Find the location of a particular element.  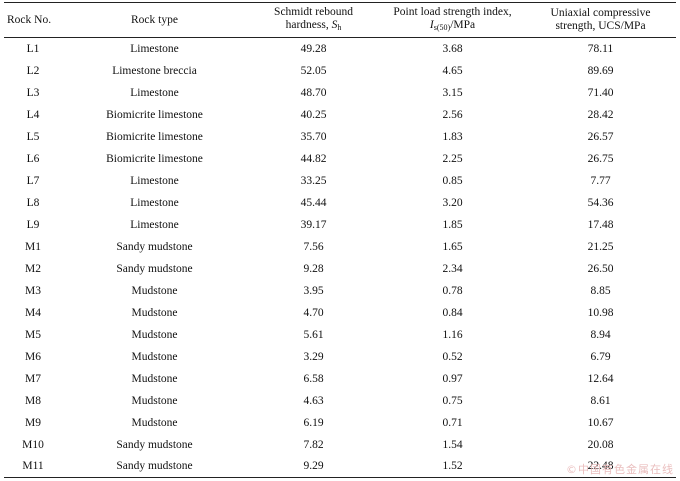

cell-point-load-index: 1.65 is located at coordinates (452, 246).